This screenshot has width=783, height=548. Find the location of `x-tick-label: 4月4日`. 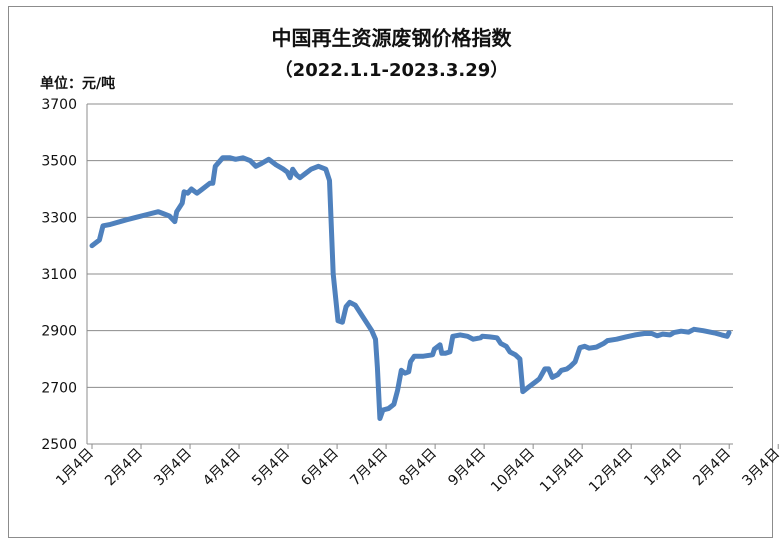

x-tick-label: 4月4日 is located at coordinates (222, 468).